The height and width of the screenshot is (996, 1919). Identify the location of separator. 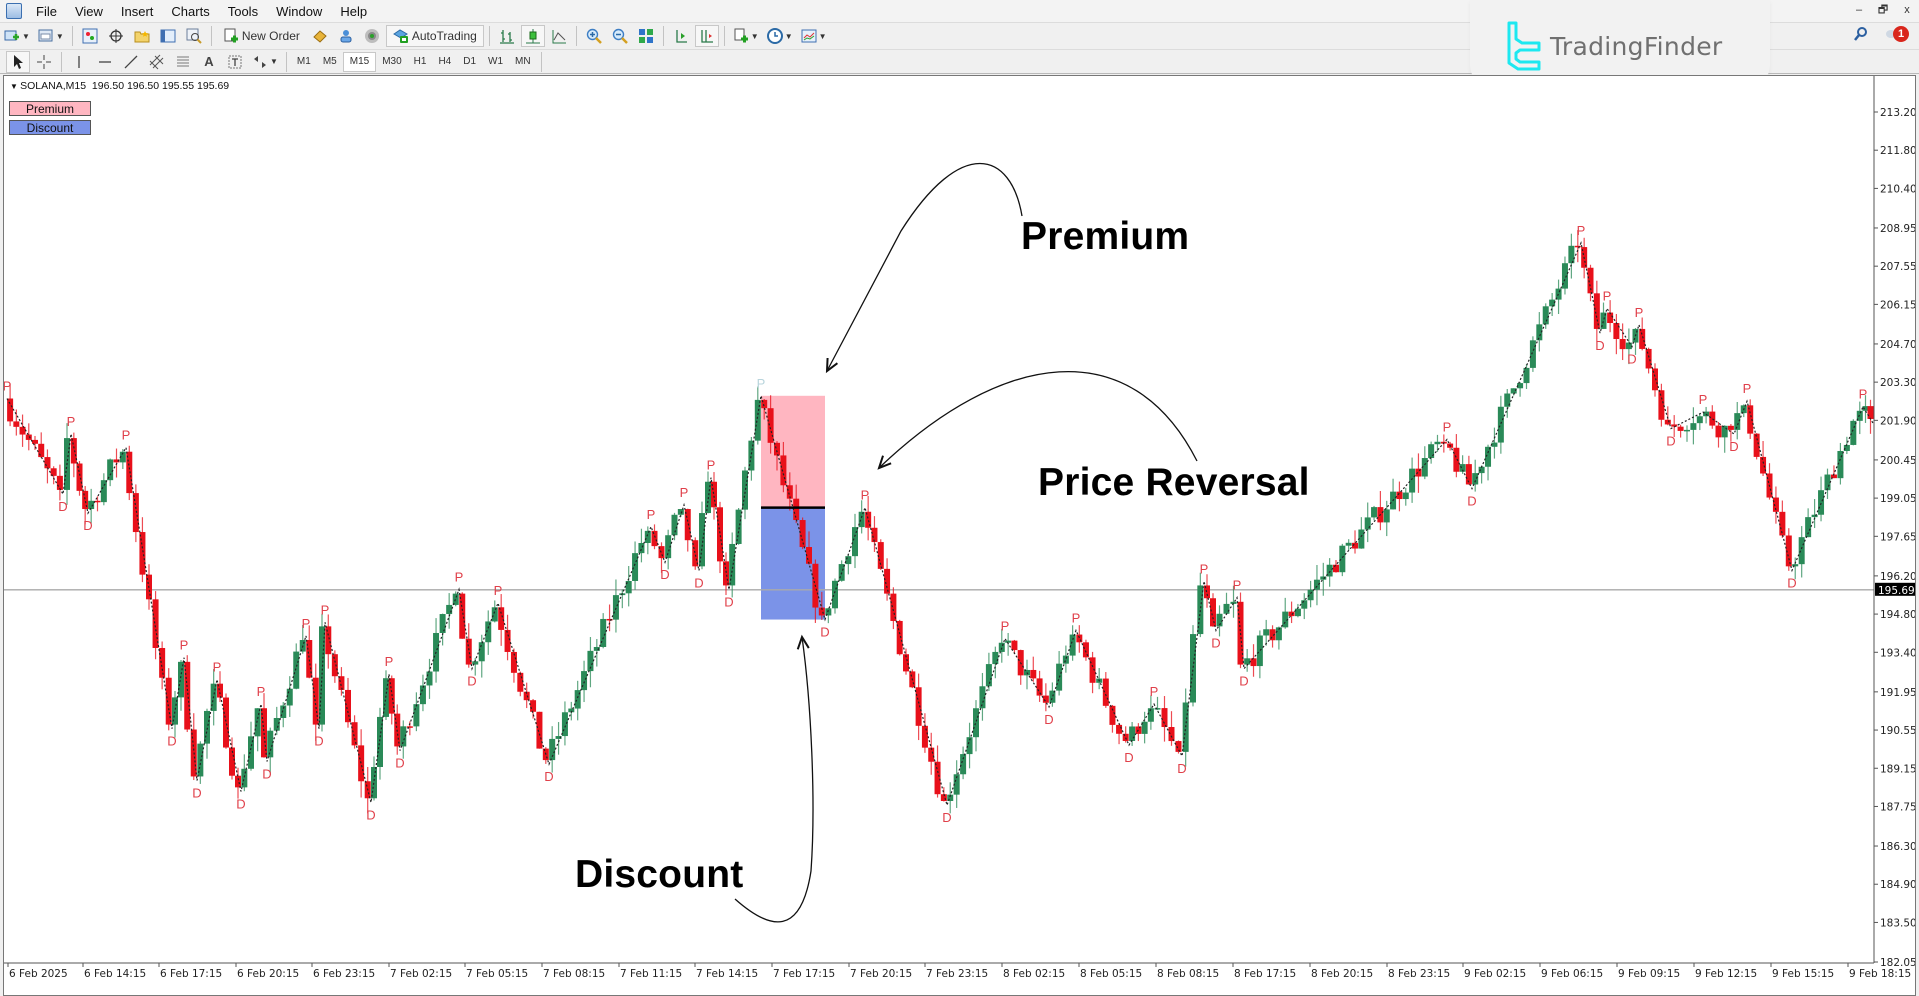
(724, 36).